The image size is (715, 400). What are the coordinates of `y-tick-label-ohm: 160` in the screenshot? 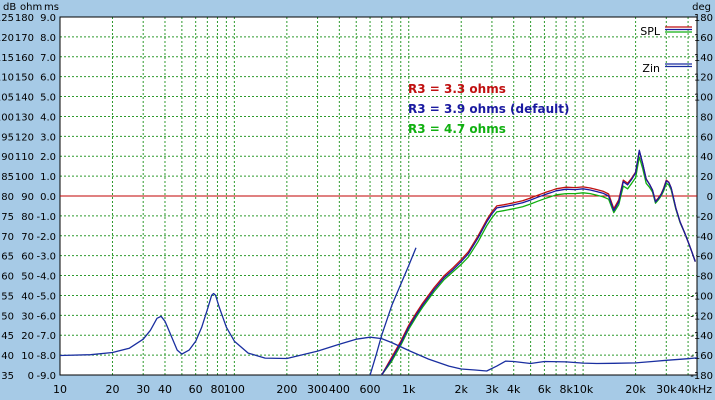 It's located at (24, 58).